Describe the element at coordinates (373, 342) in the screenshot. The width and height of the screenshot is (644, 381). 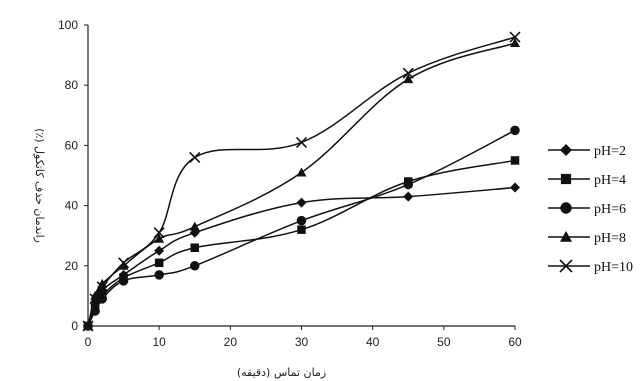
I see `x-tick-label: 40` at that location.